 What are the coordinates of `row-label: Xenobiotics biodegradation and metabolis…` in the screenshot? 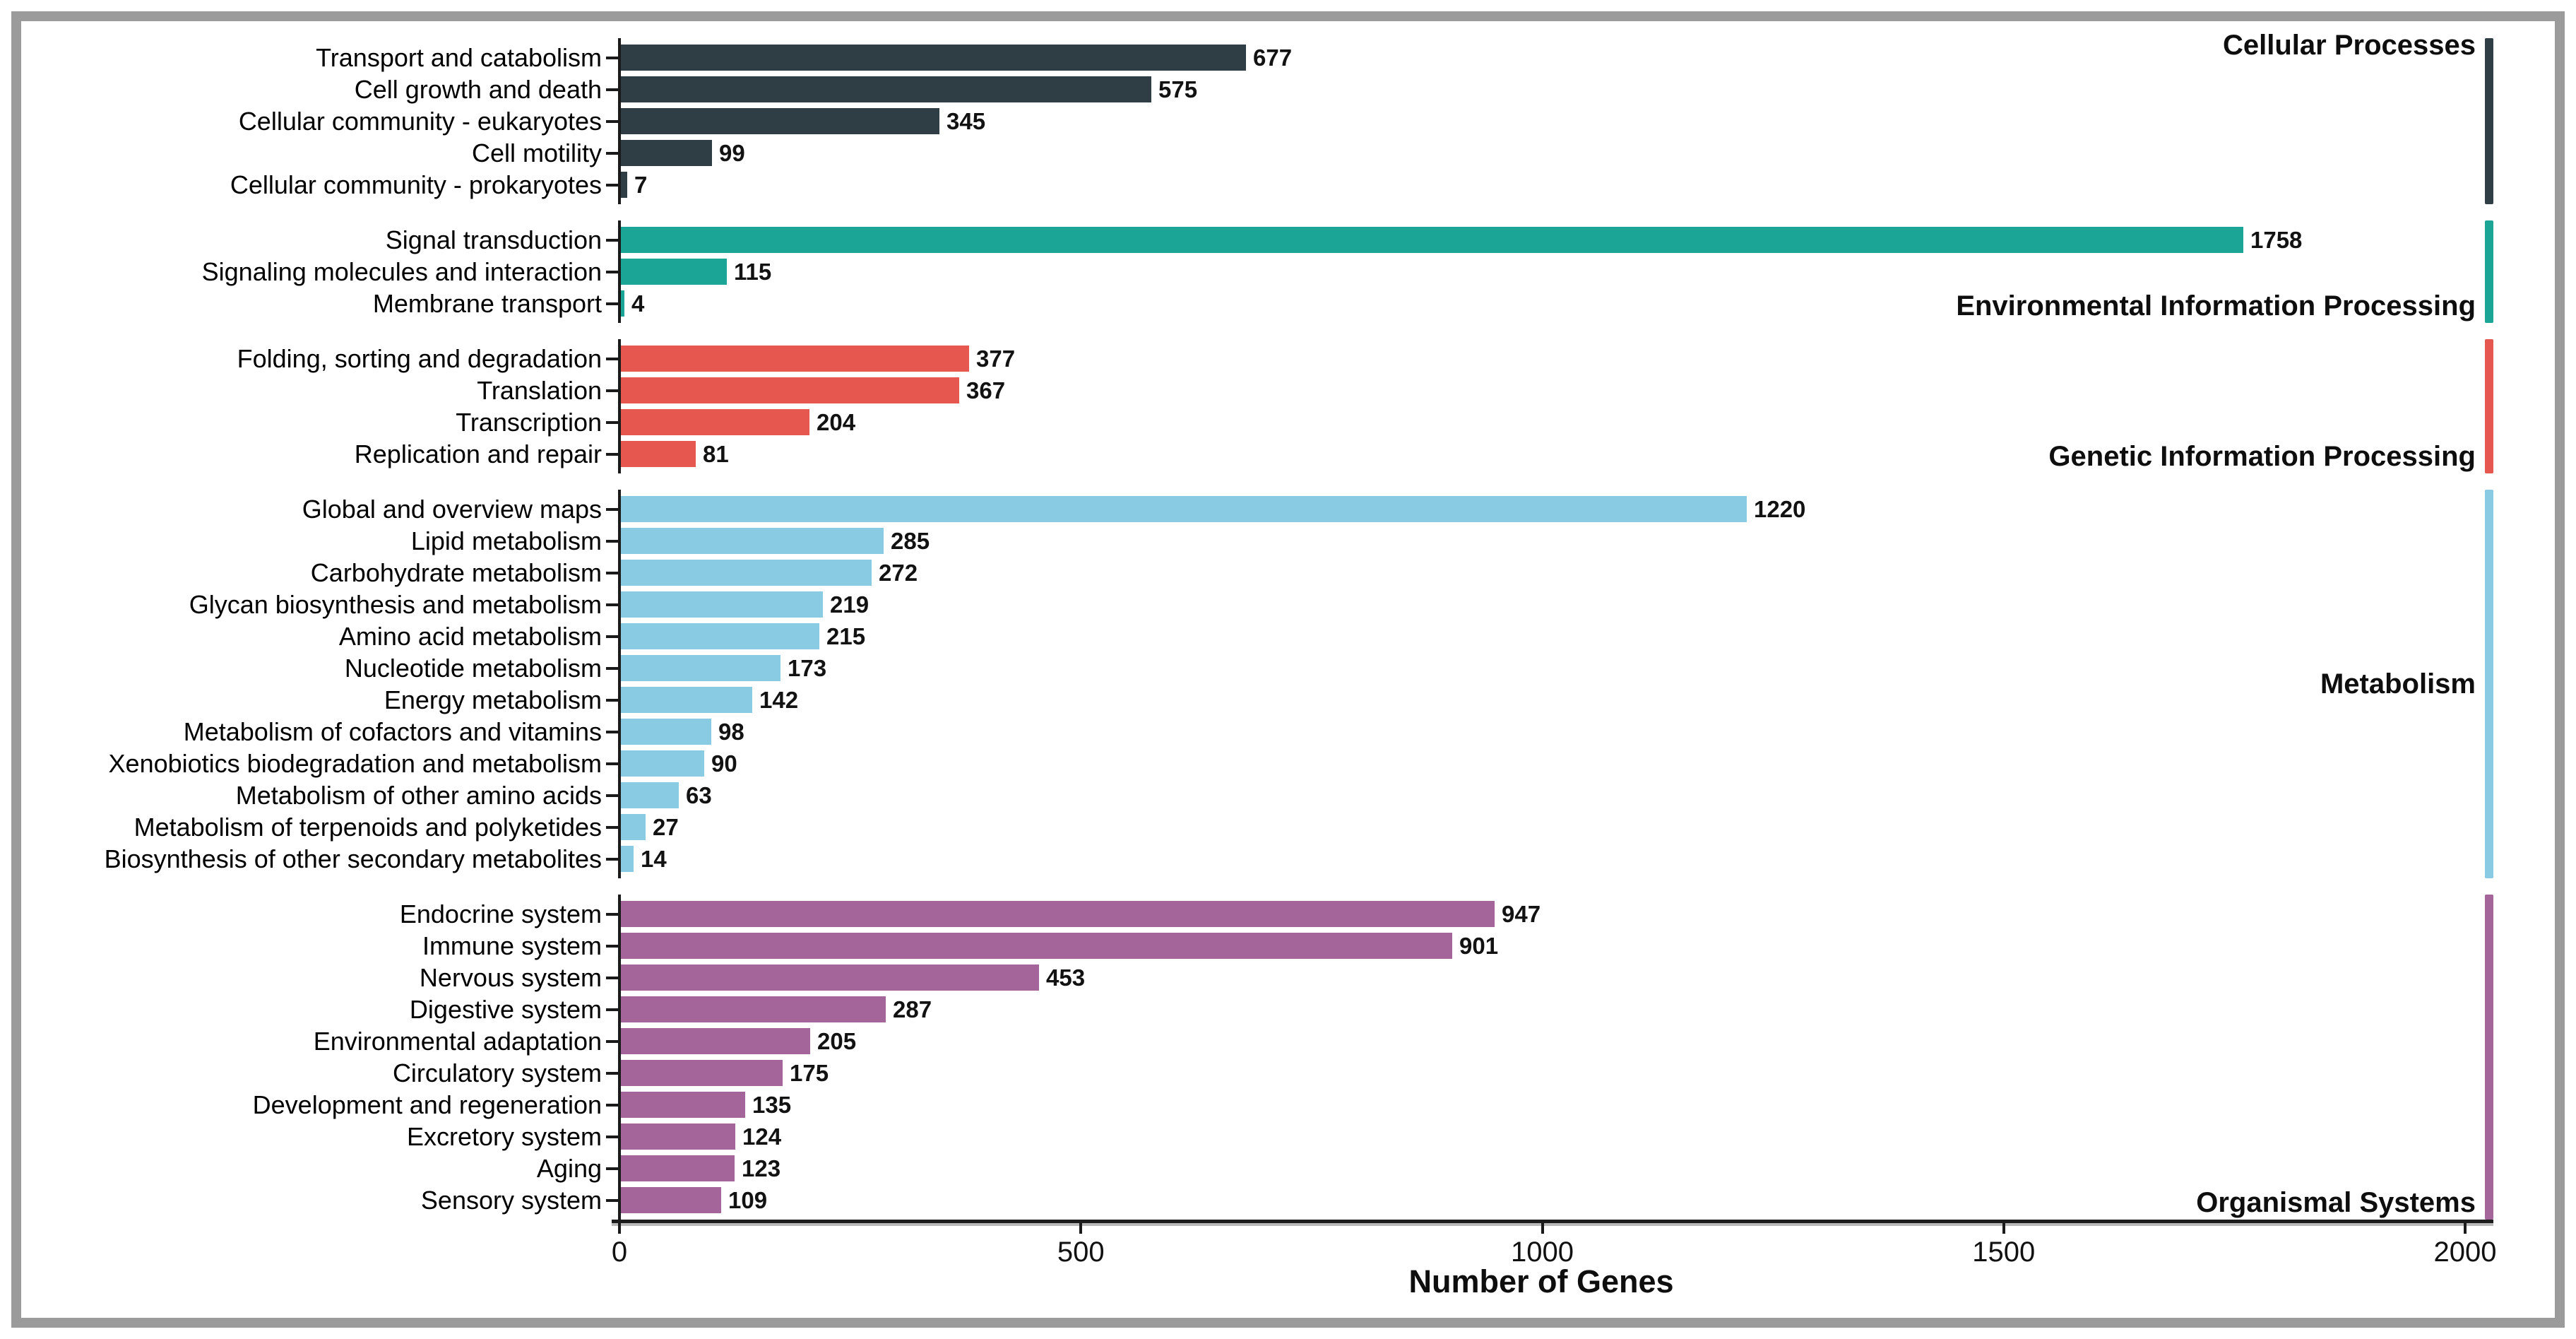 It's located at (355, 763).